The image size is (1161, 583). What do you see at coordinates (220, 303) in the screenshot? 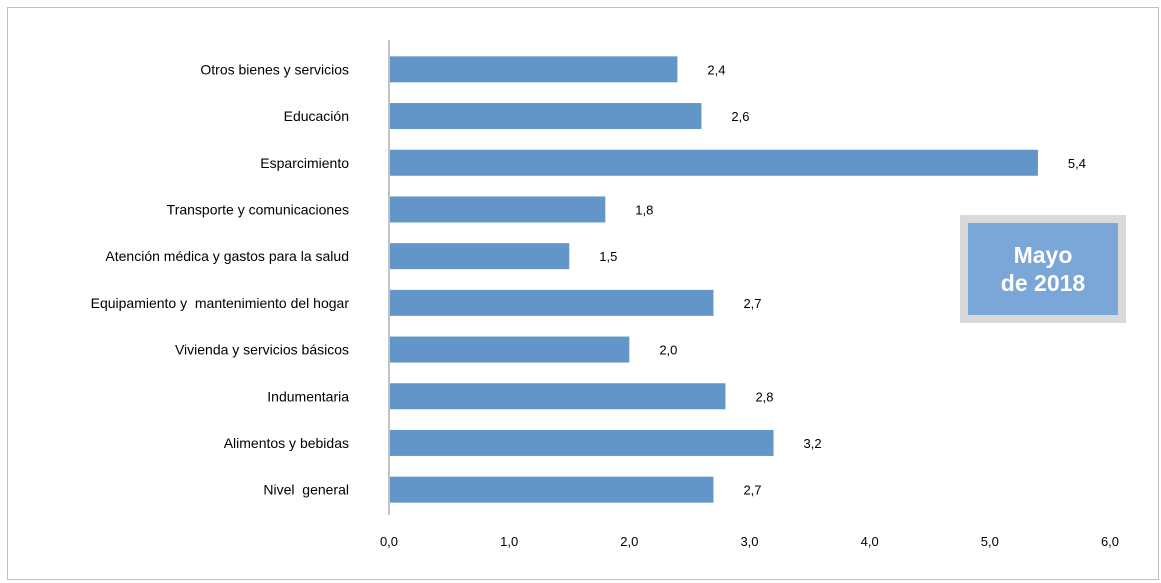
I see `category-label: Equipamiento y mantenimiento del hogar` at bounding box center [220, 303].